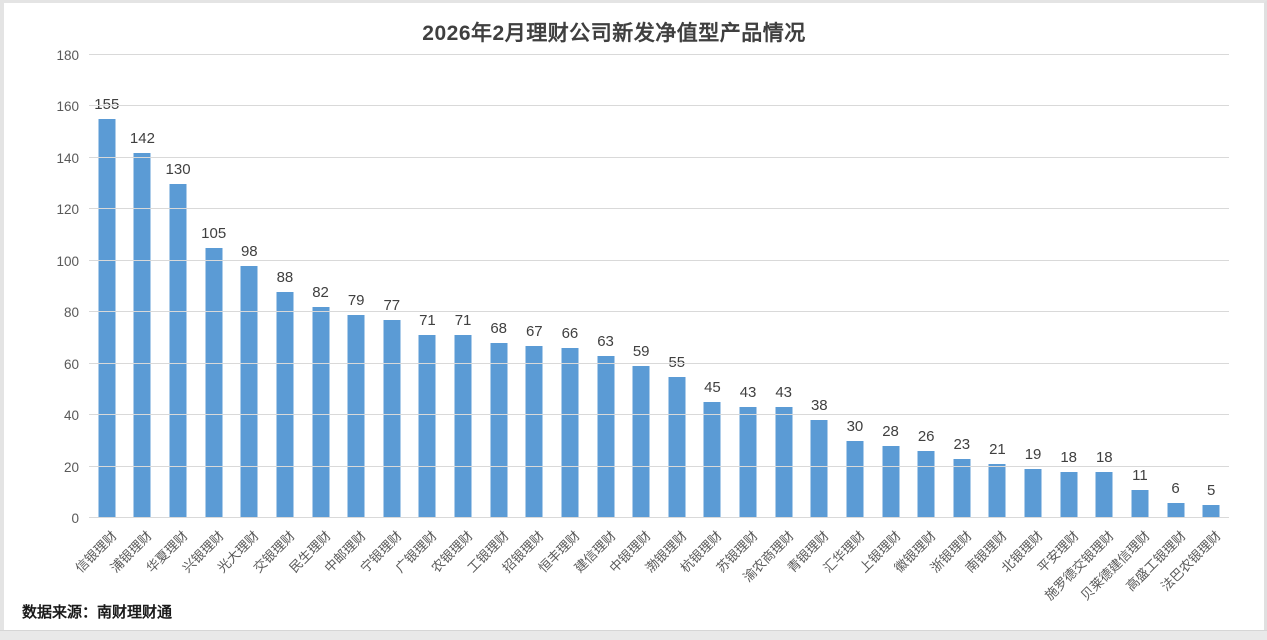 The height and width of the screenshot is (640, 1267). I want to click on bar-value-label: 82, so click(320, 293).